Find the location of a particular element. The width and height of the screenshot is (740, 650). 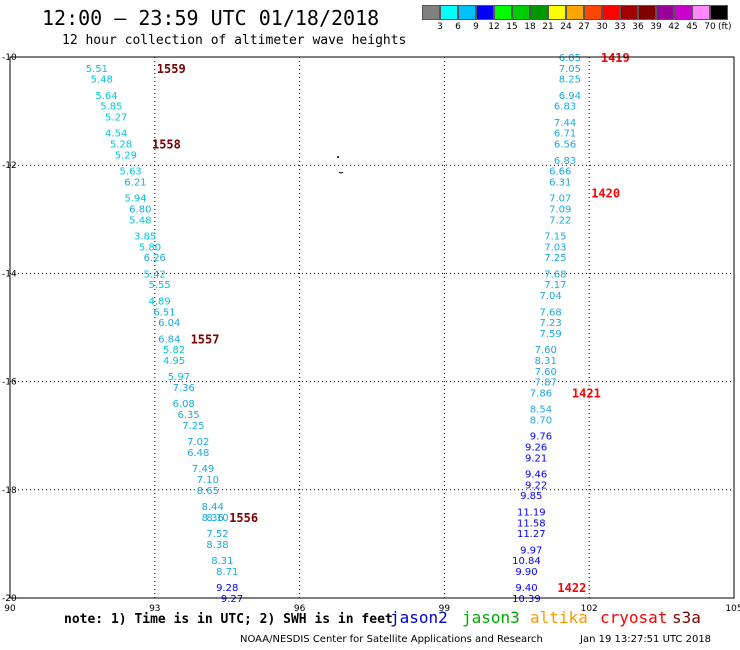

wave-height-label: 6.48 is located at coordinates (198, 453).